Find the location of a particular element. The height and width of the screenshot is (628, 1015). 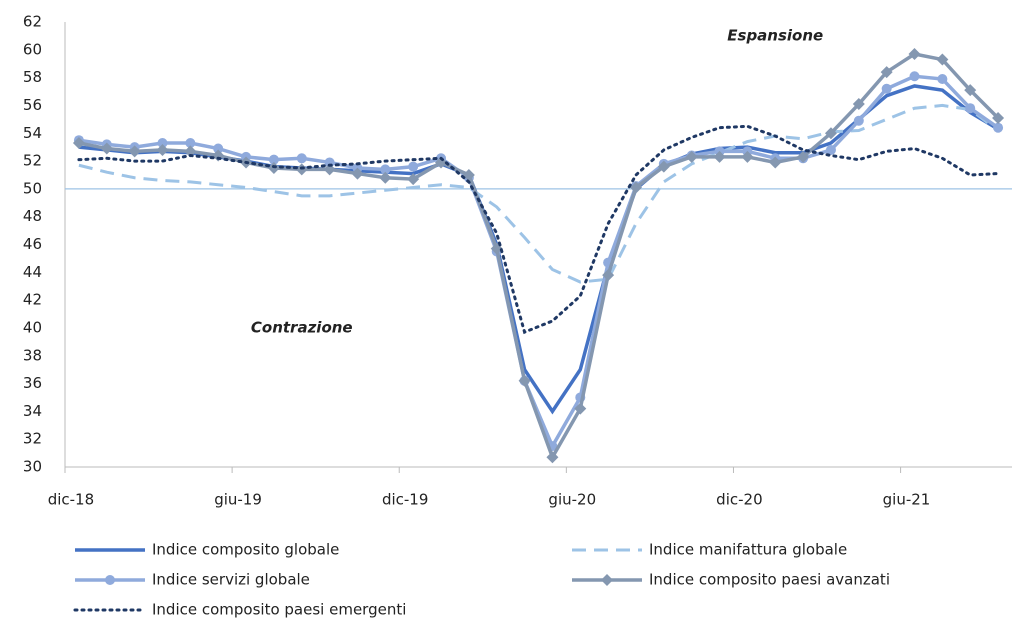

y-tick-label: 30 is located at coordinates (32, 467).